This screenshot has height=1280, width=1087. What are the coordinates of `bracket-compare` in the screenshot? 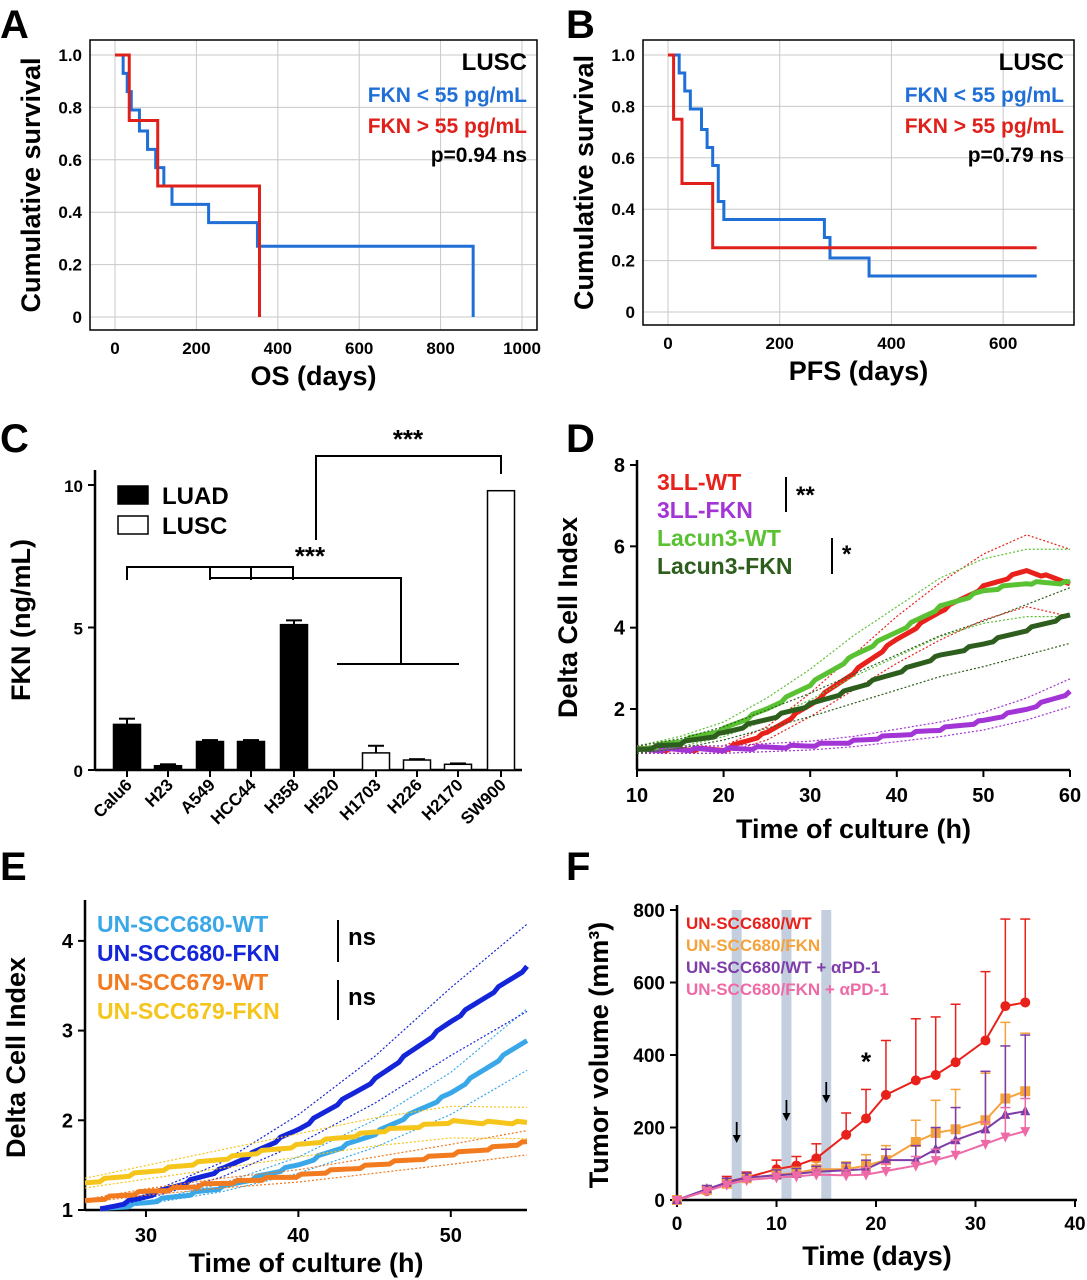 It's located at (305, 615).